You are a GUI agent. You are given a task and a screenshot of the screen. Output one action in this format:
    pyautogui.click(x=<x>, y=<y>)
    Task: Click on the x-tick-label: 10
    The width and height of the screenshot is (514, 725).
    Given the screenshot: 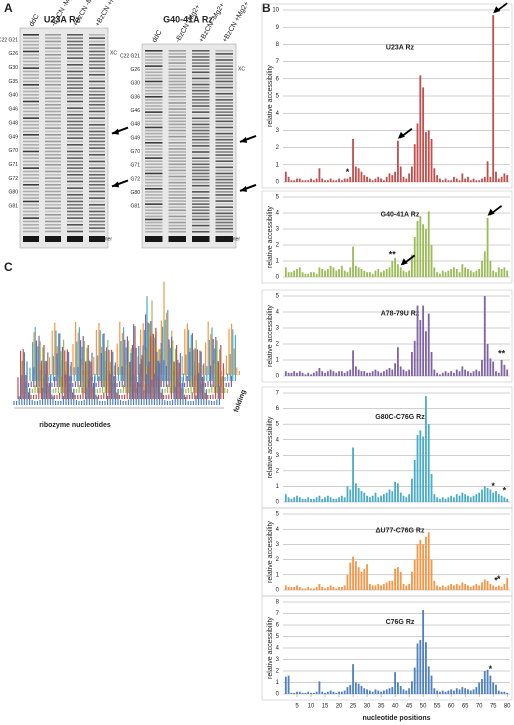 What is the action you would take?
    pyautogui.click(x=311, y=707)
    